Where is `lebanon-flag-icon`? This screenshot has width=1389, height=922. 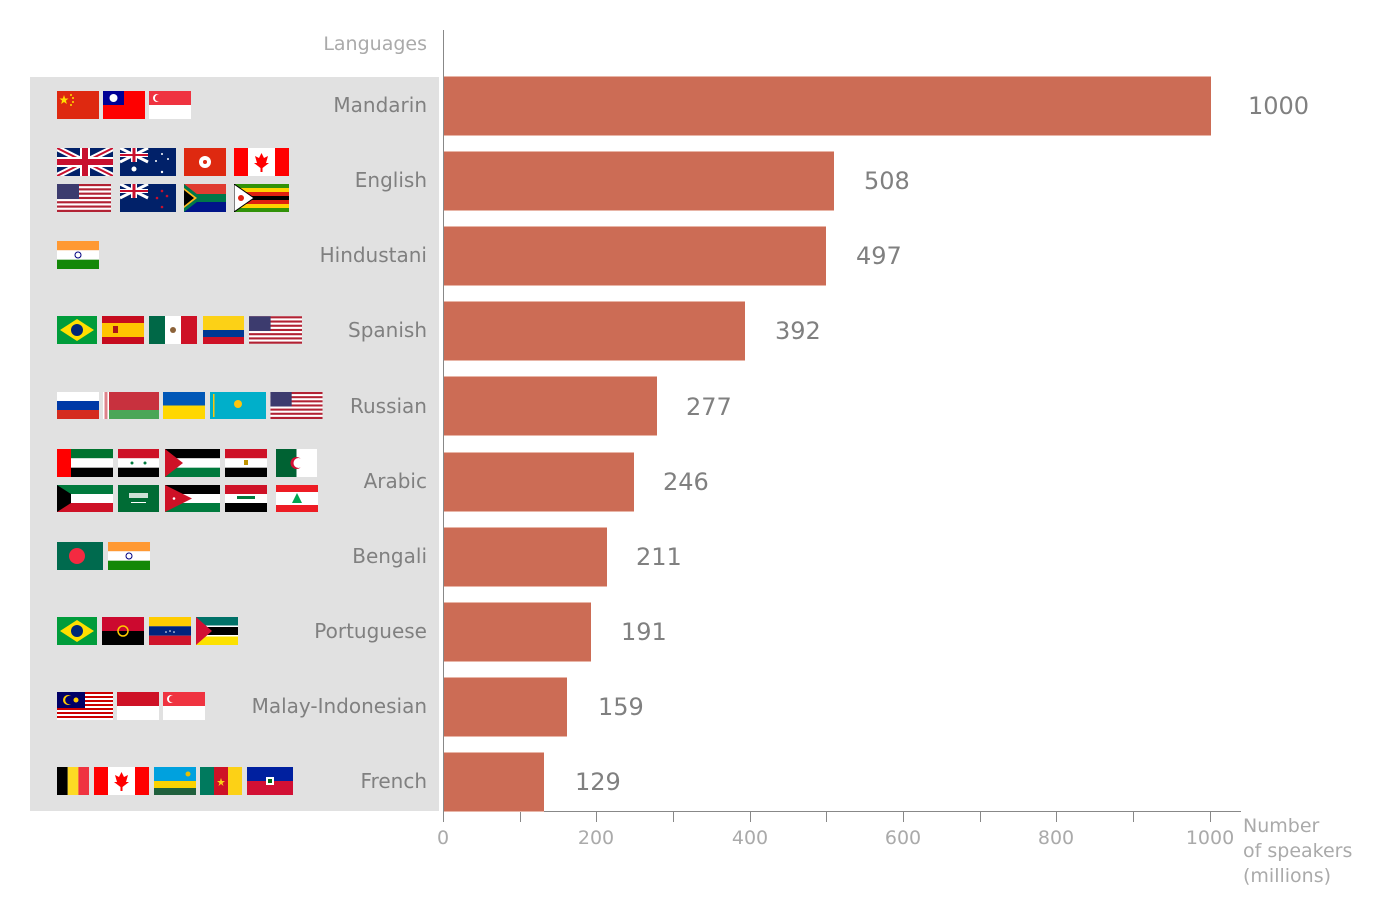
lebanon-flag-icon is located at coordinates (297, 498).